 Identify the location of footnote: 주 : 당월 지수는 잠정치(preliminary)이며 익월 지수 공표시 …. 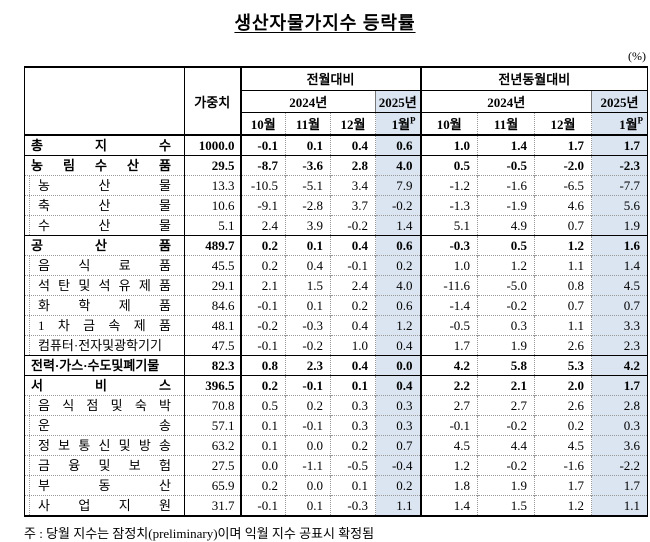
(199, 533).